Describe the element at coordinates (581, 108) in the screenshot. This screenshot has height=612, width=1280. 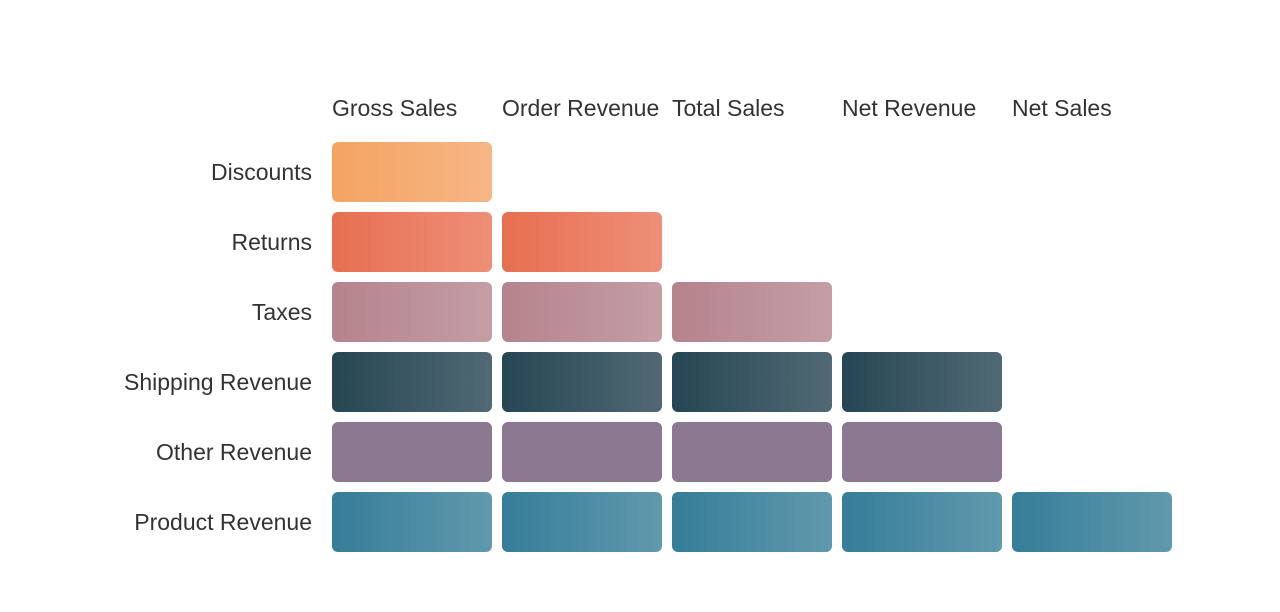
I see `column-header-order-revenue: Order Revenue` at that location.